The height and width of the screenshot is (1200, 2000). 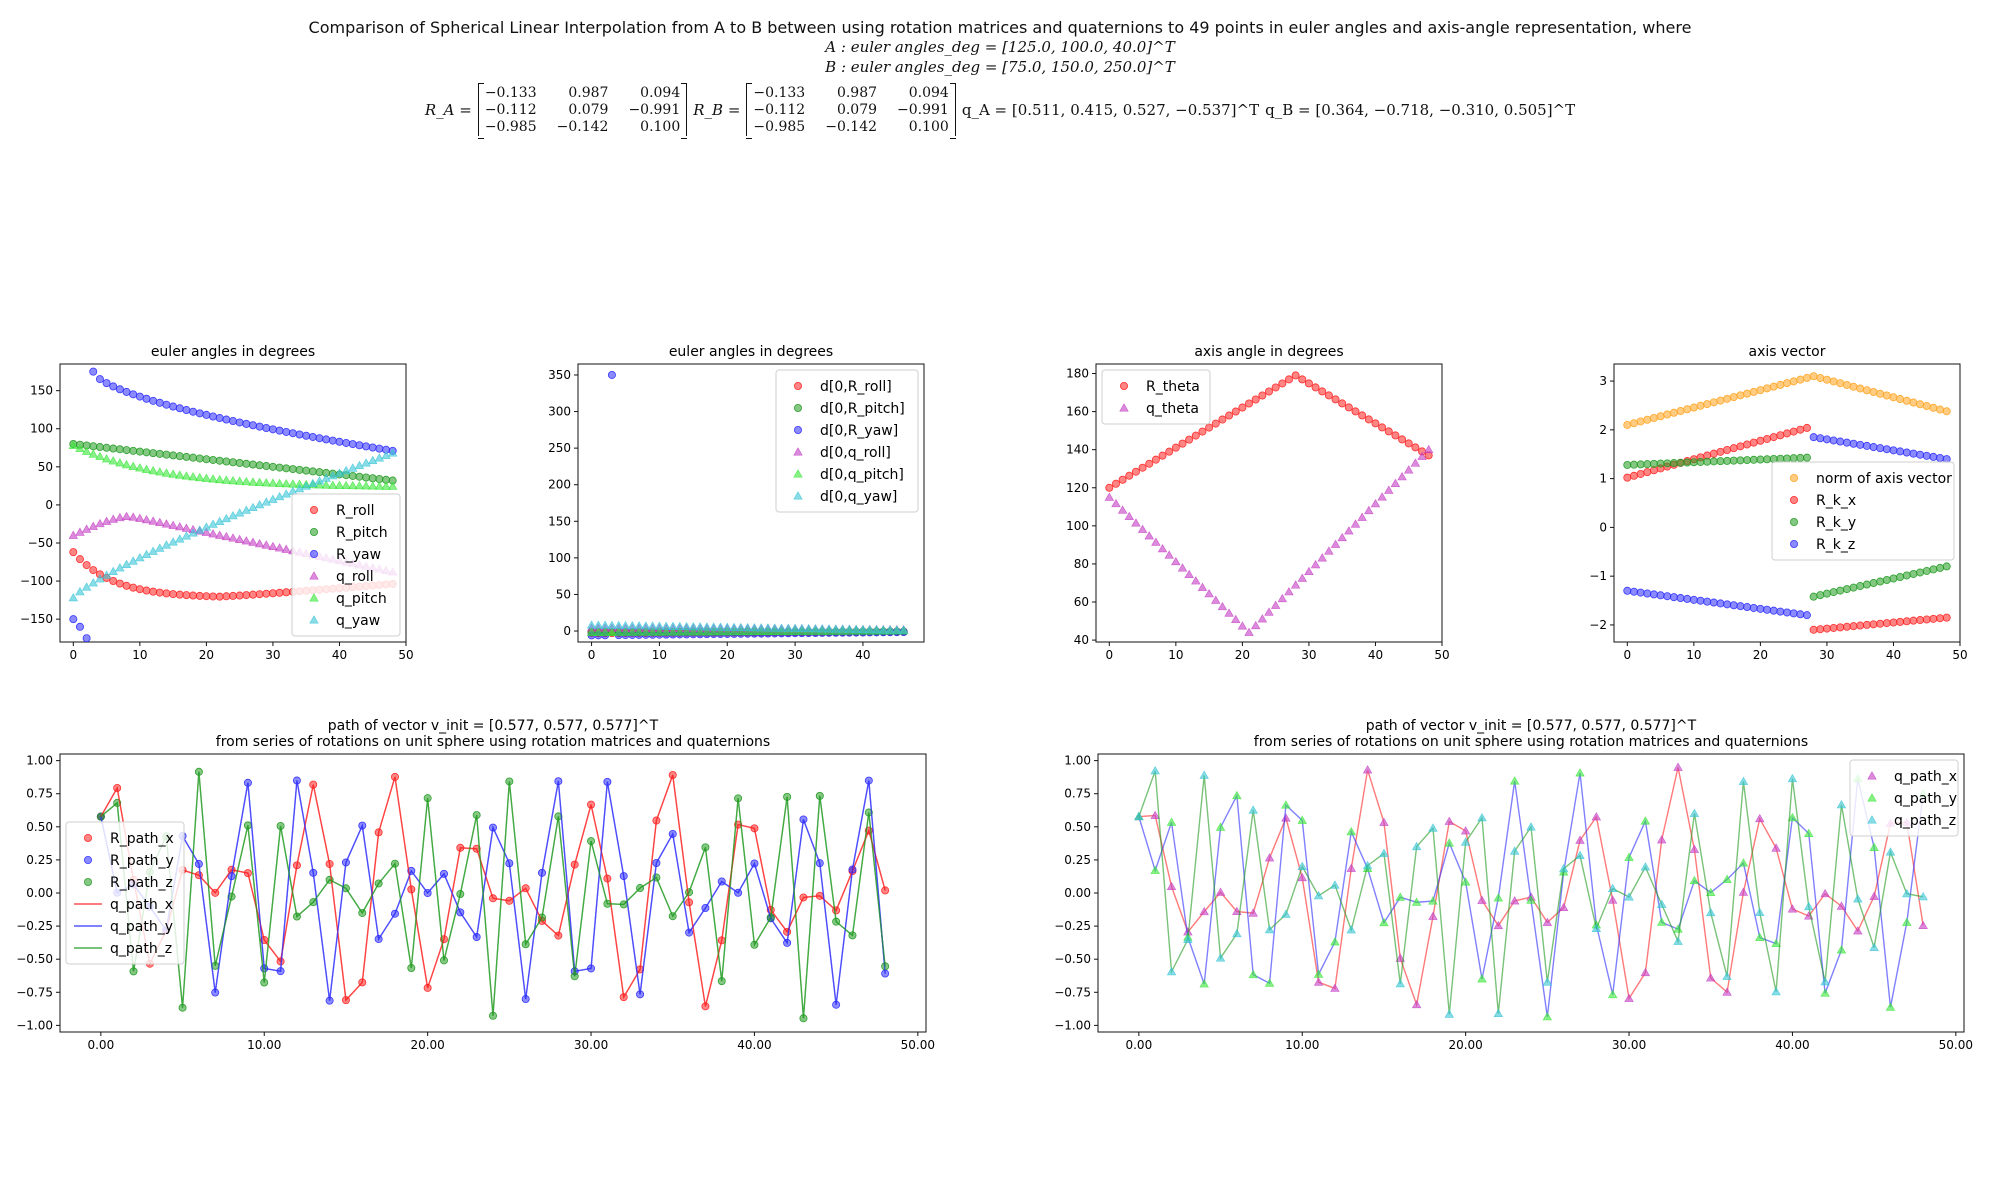 What do you see at coordinates (493, 895) in the screenshot?
I see `plot-area` at bounding box center [493, 895].